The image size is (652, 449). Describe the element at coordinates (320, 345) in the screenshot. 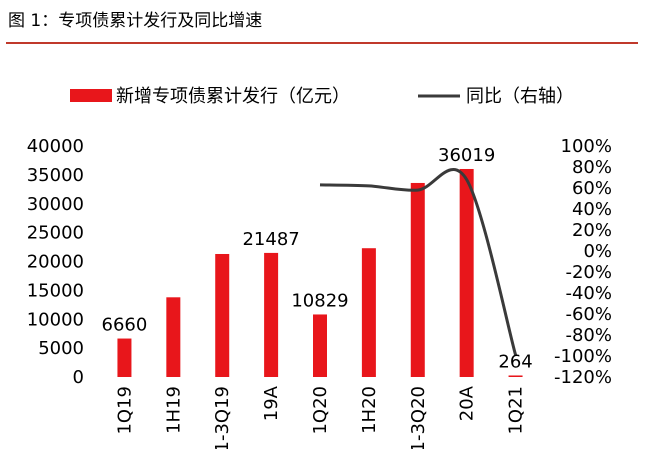

I see `bar-1Q20` at that location.